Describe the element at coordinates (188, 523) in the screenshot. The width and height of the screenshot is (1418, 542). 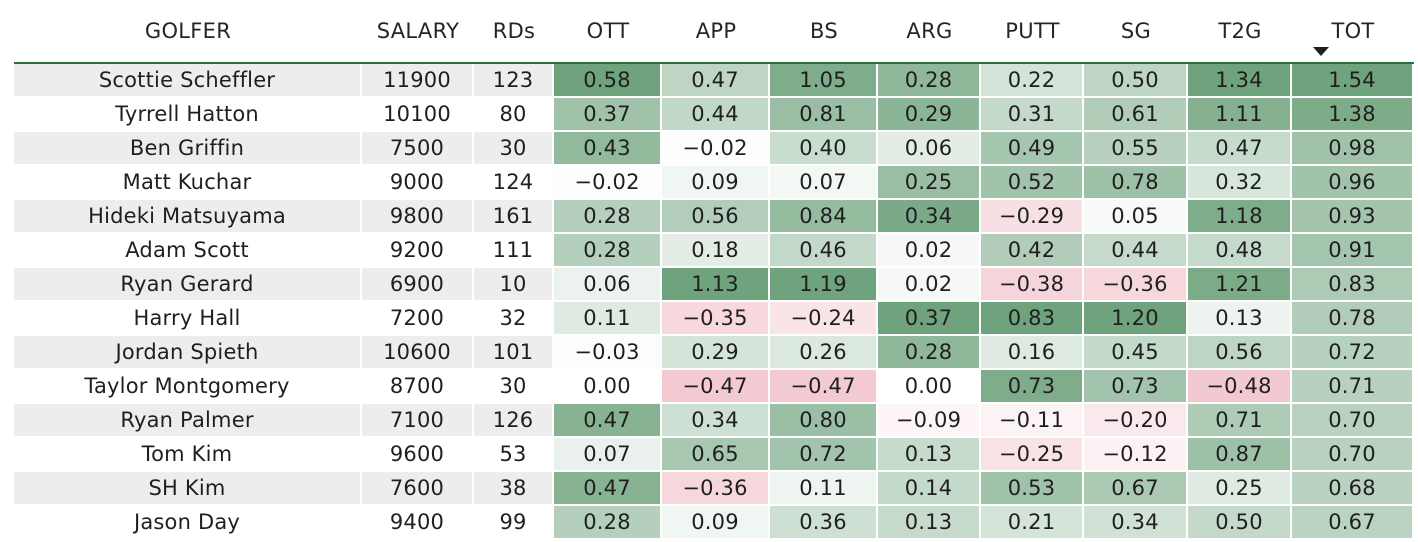
I see `cell-golfer: Jason Day` at that location.